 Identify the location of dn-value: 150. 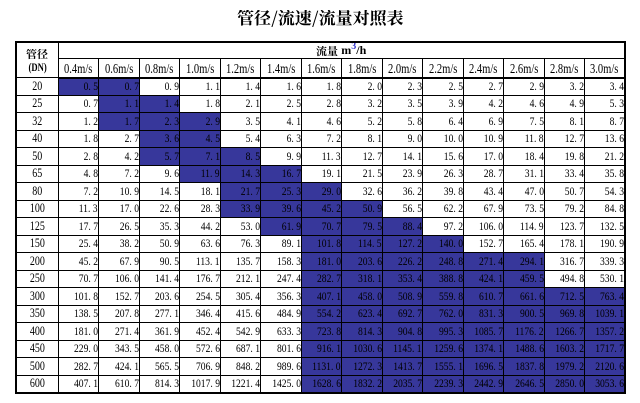
(37, 243).